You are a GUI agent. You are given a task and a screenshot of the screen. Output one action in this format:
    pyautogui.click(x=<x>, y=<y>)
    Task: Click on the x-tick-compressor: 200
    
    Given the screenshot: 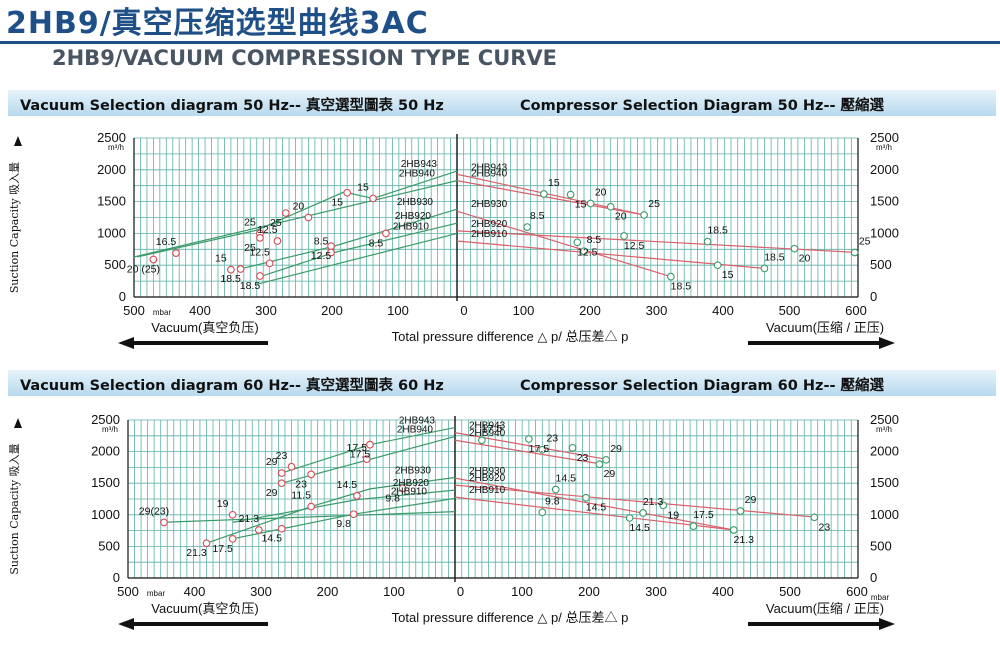 What is the action you would take?
    pyautogui.click(x=589, y=591)
    